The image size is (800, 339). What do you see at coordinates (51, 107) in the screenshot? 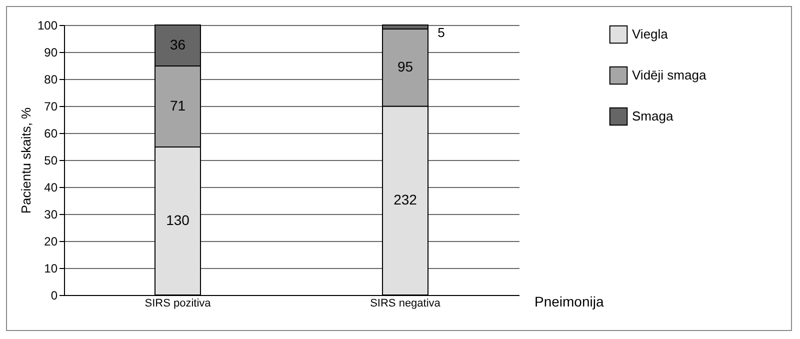
I see `y-tick-label: 70` at bounding box center [51, 107].